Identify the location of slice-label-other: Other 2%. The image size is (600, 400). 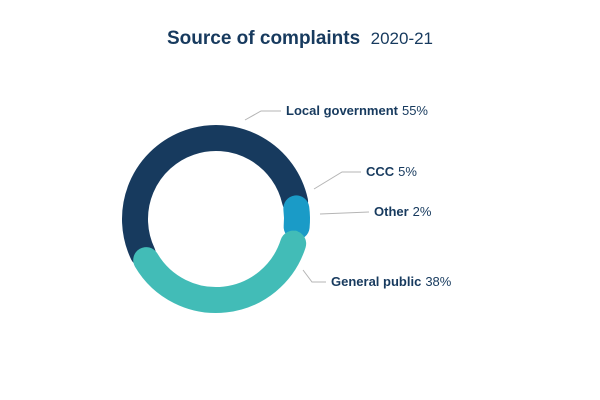
(403, 211).